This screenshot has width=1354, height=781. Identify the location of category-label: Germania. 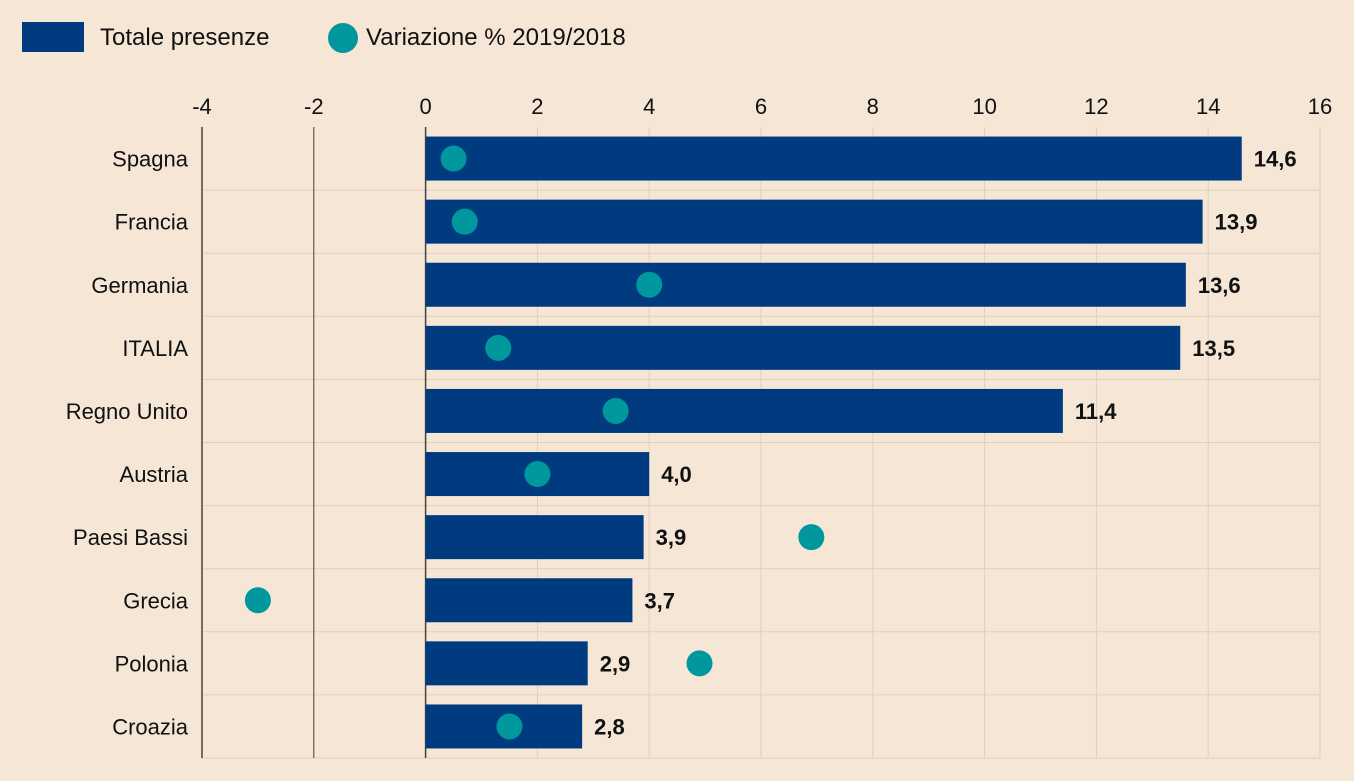
(139, 285).